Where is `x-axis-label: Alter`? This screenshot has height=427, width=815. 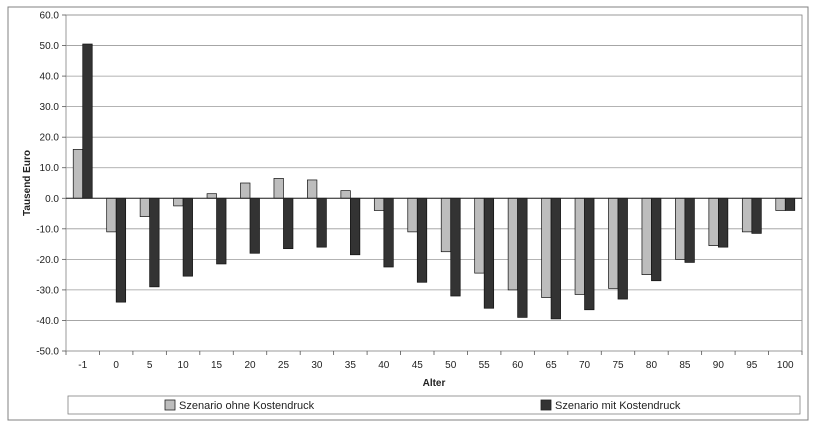
x-axis-label: Alter is located at coordinates (434, 383).